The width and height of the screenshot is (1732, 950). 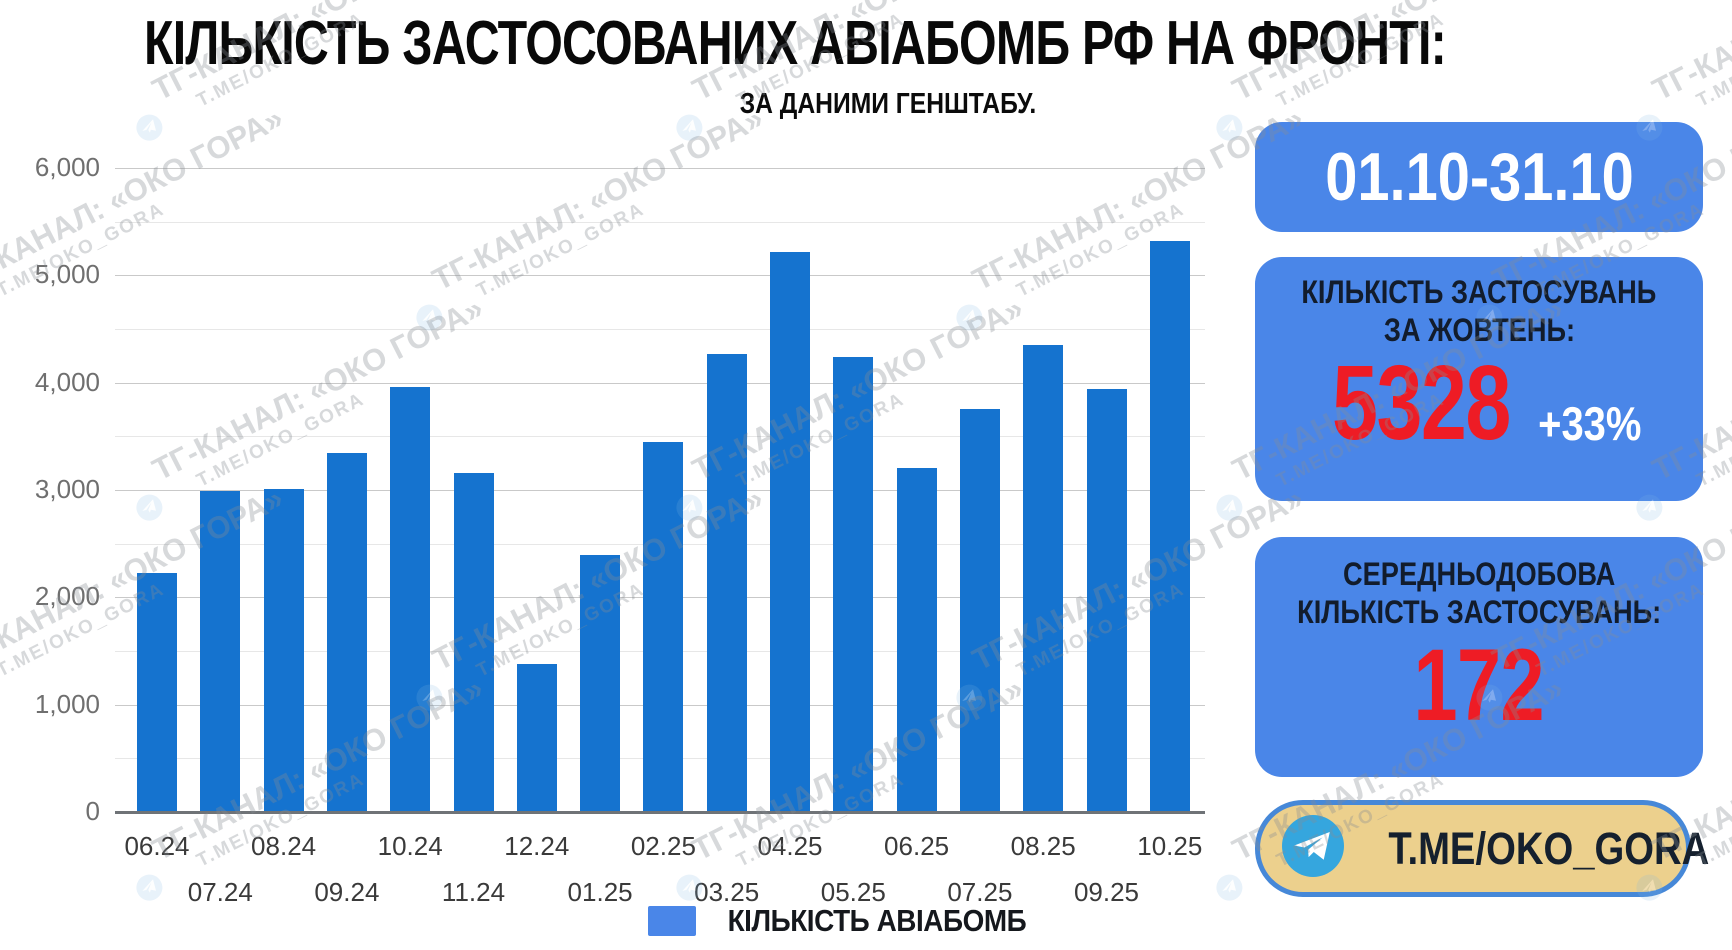 I want to click on page-subtitle-text: ЗА ДАНИМИ ГЕНШТАБУ., so click(x=888, y=104).